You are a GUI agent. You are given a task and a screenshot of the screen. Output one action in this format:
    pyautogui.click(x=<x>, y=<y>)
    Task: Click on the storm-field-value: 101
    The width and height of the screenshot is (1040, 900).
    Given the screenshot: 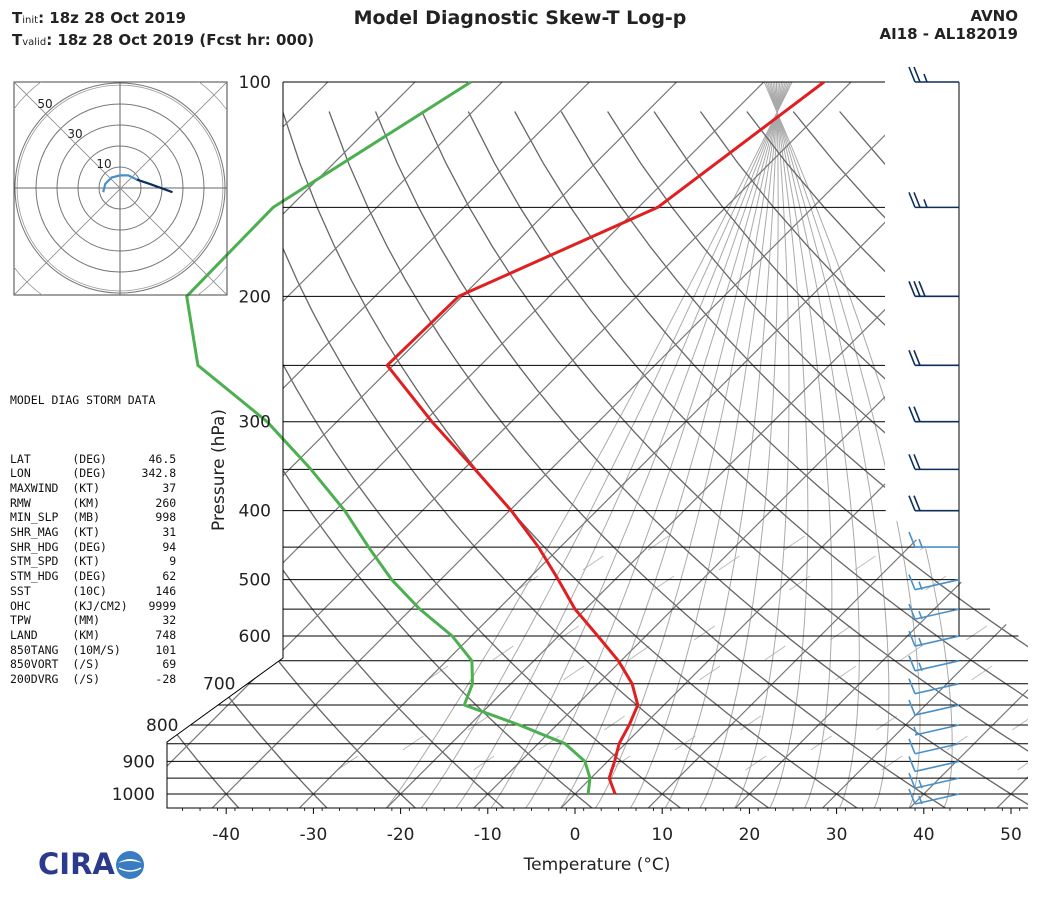 What is the action you would take?
    pyautogui.click(x=155, y=649)
    